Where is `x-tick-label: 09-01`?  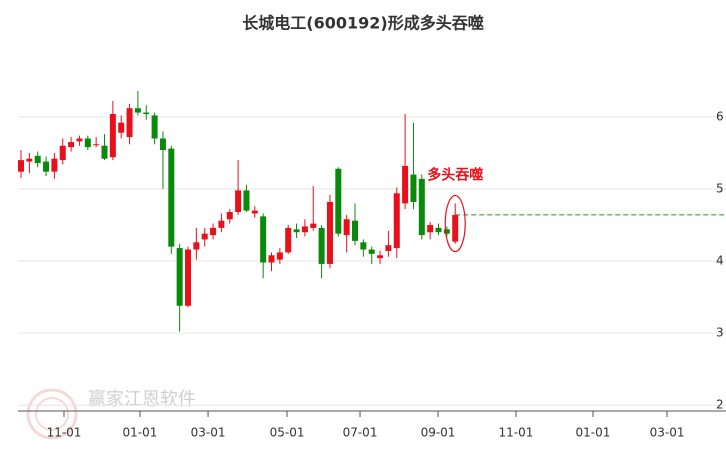 x-tick-label: 09-01 is located at coordinates (438, 433).